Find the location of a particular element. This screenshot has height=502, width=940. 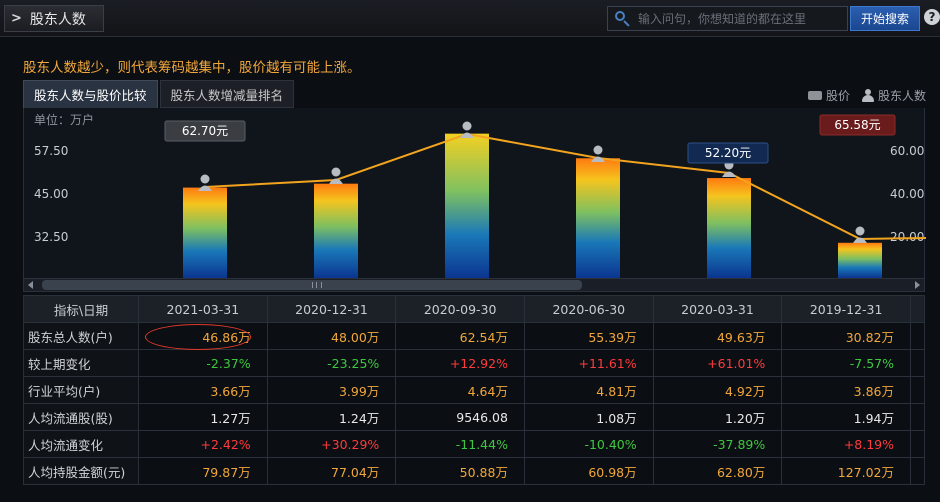

holder-legend-icon is located at coordinates (867, 95).